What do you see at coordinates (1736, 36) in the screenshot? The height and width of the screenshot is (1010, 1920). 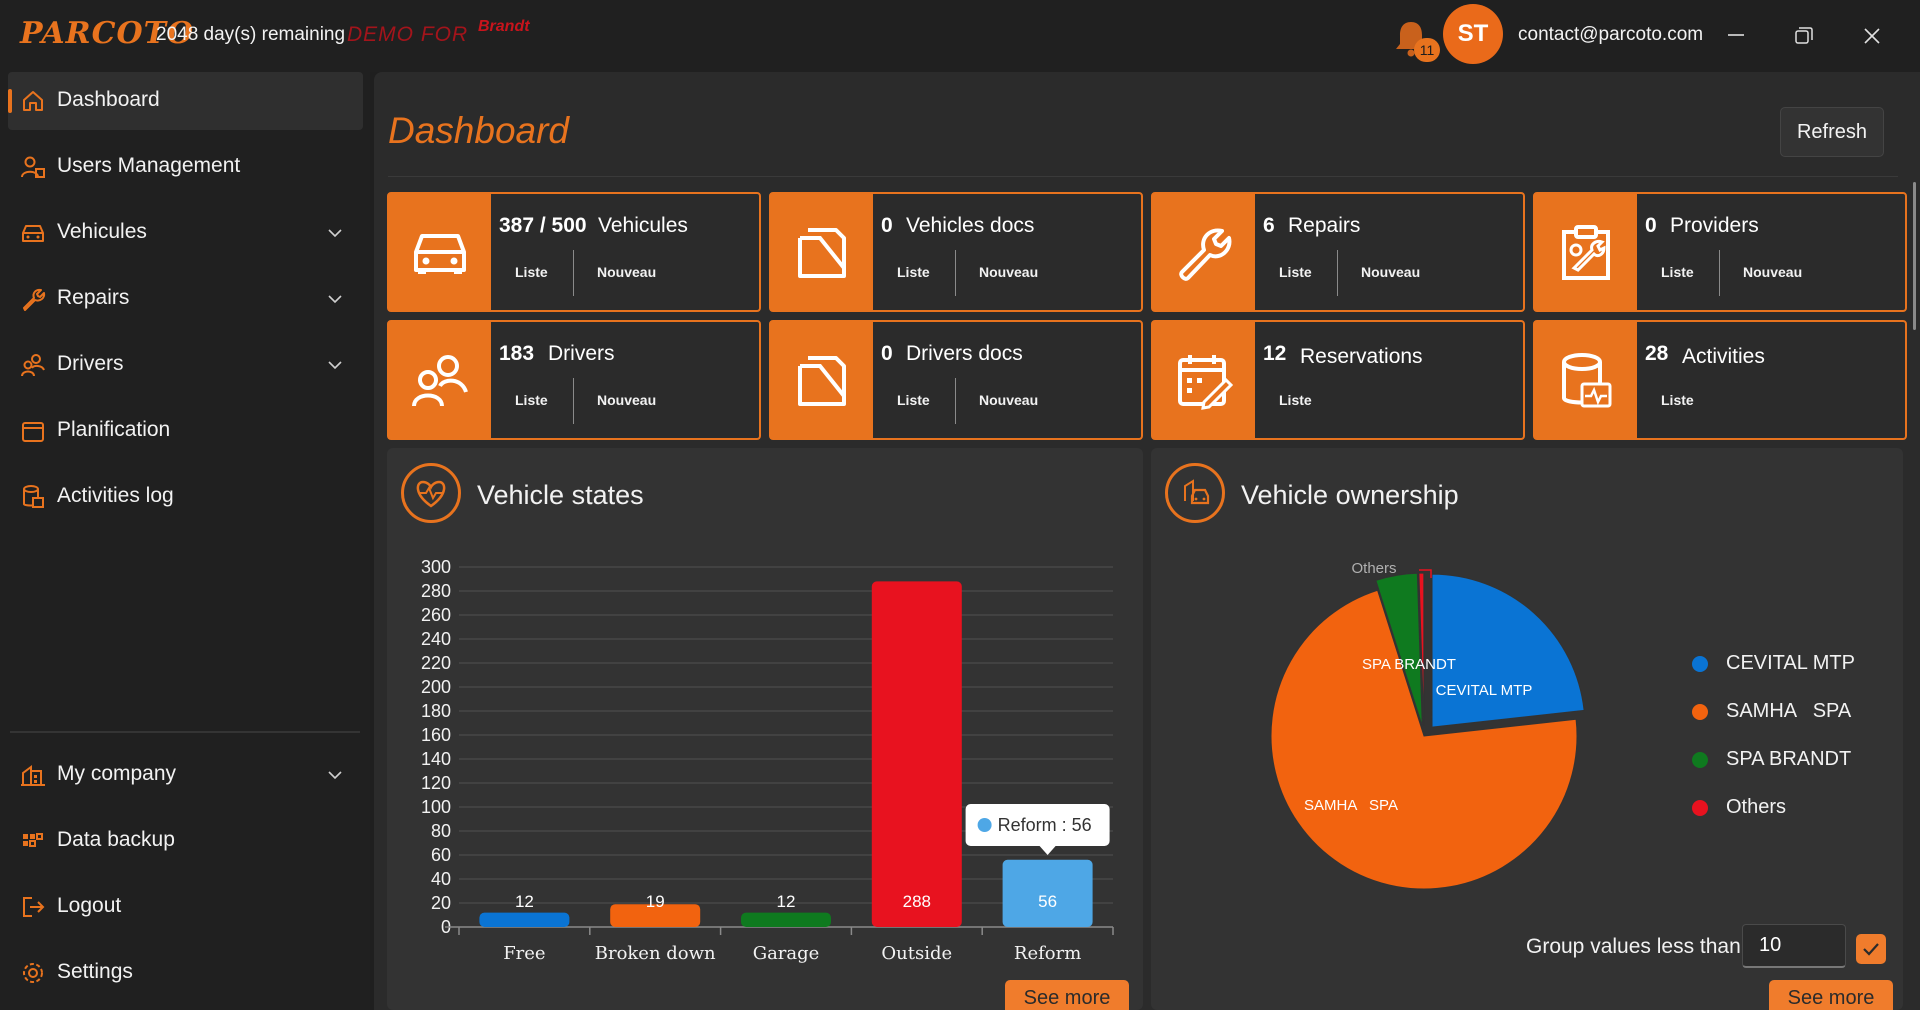 I see `minimize-icon` at bounding box center [1736, 36].